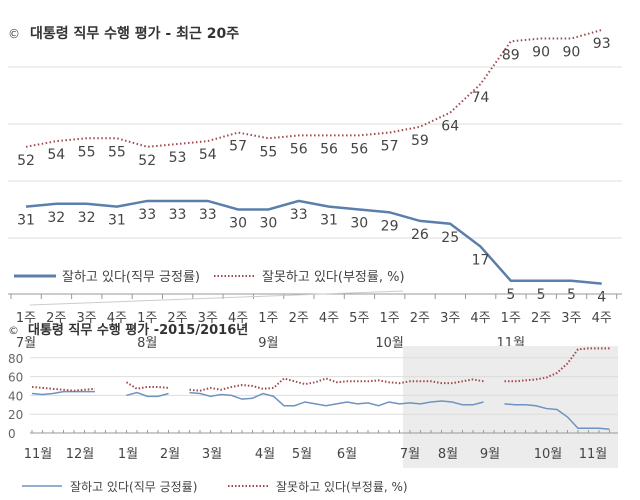 Image resolution: width=640 pixels, height=500 pixels. Describe the element at coordinates (481, 261) in the screenshot. I see `data-label: 17` at that location.